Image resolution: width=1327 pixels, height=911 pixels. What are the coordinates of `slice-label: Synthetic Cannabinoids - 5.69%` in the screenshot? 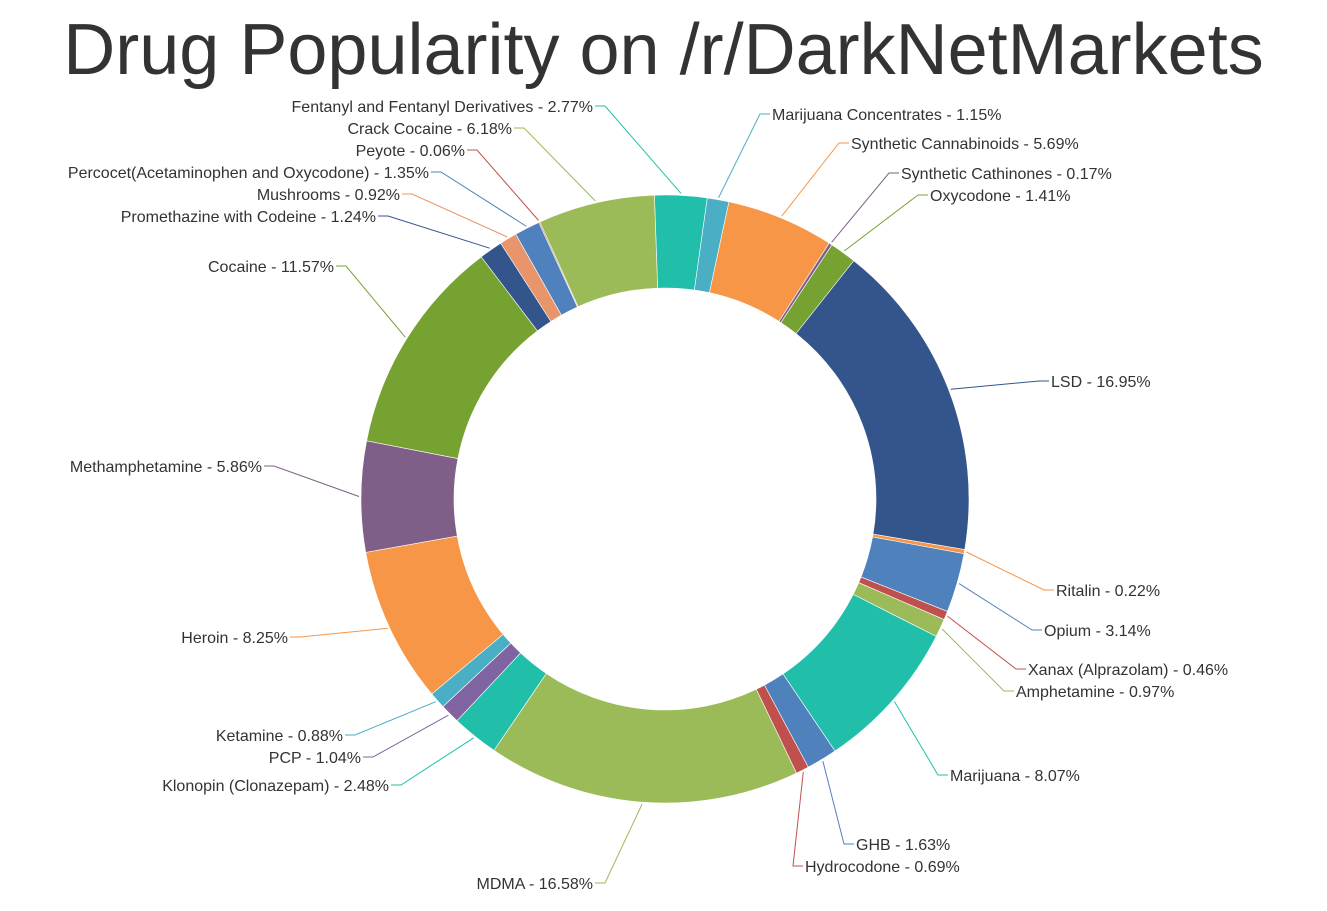 It's located at (965, 144).